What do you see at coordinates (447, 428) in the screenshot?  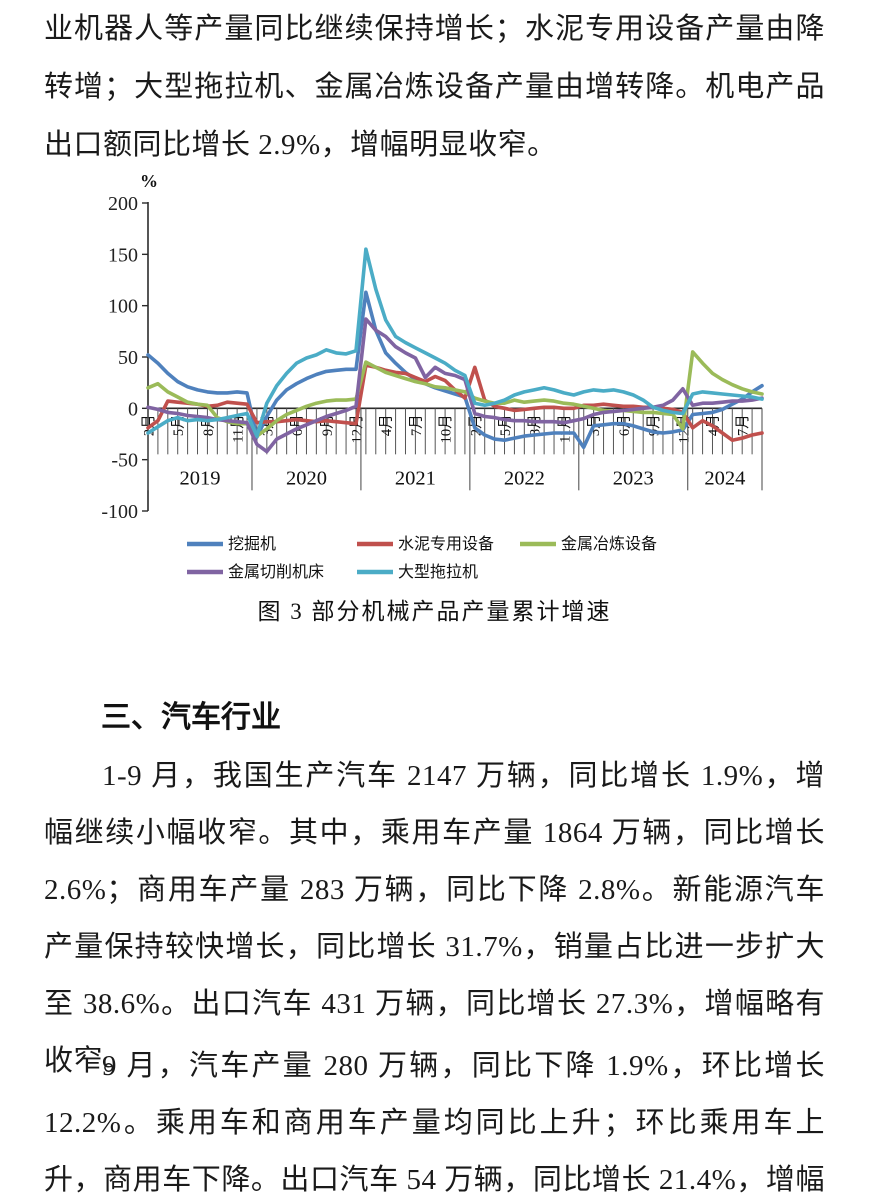 I see `svg-text: 10月` at bounding box center [447, 428].